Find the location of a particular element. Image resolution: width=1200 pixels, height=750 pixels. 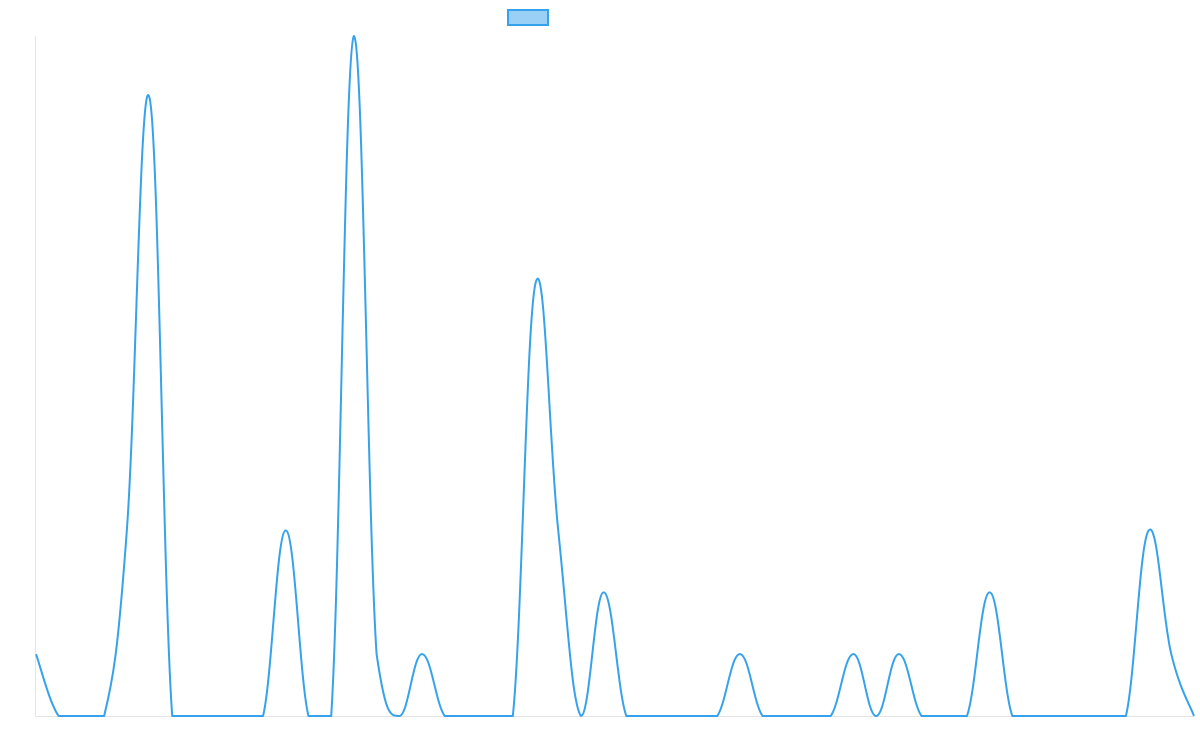

legend-swatch is located at coordinates (528, 17).